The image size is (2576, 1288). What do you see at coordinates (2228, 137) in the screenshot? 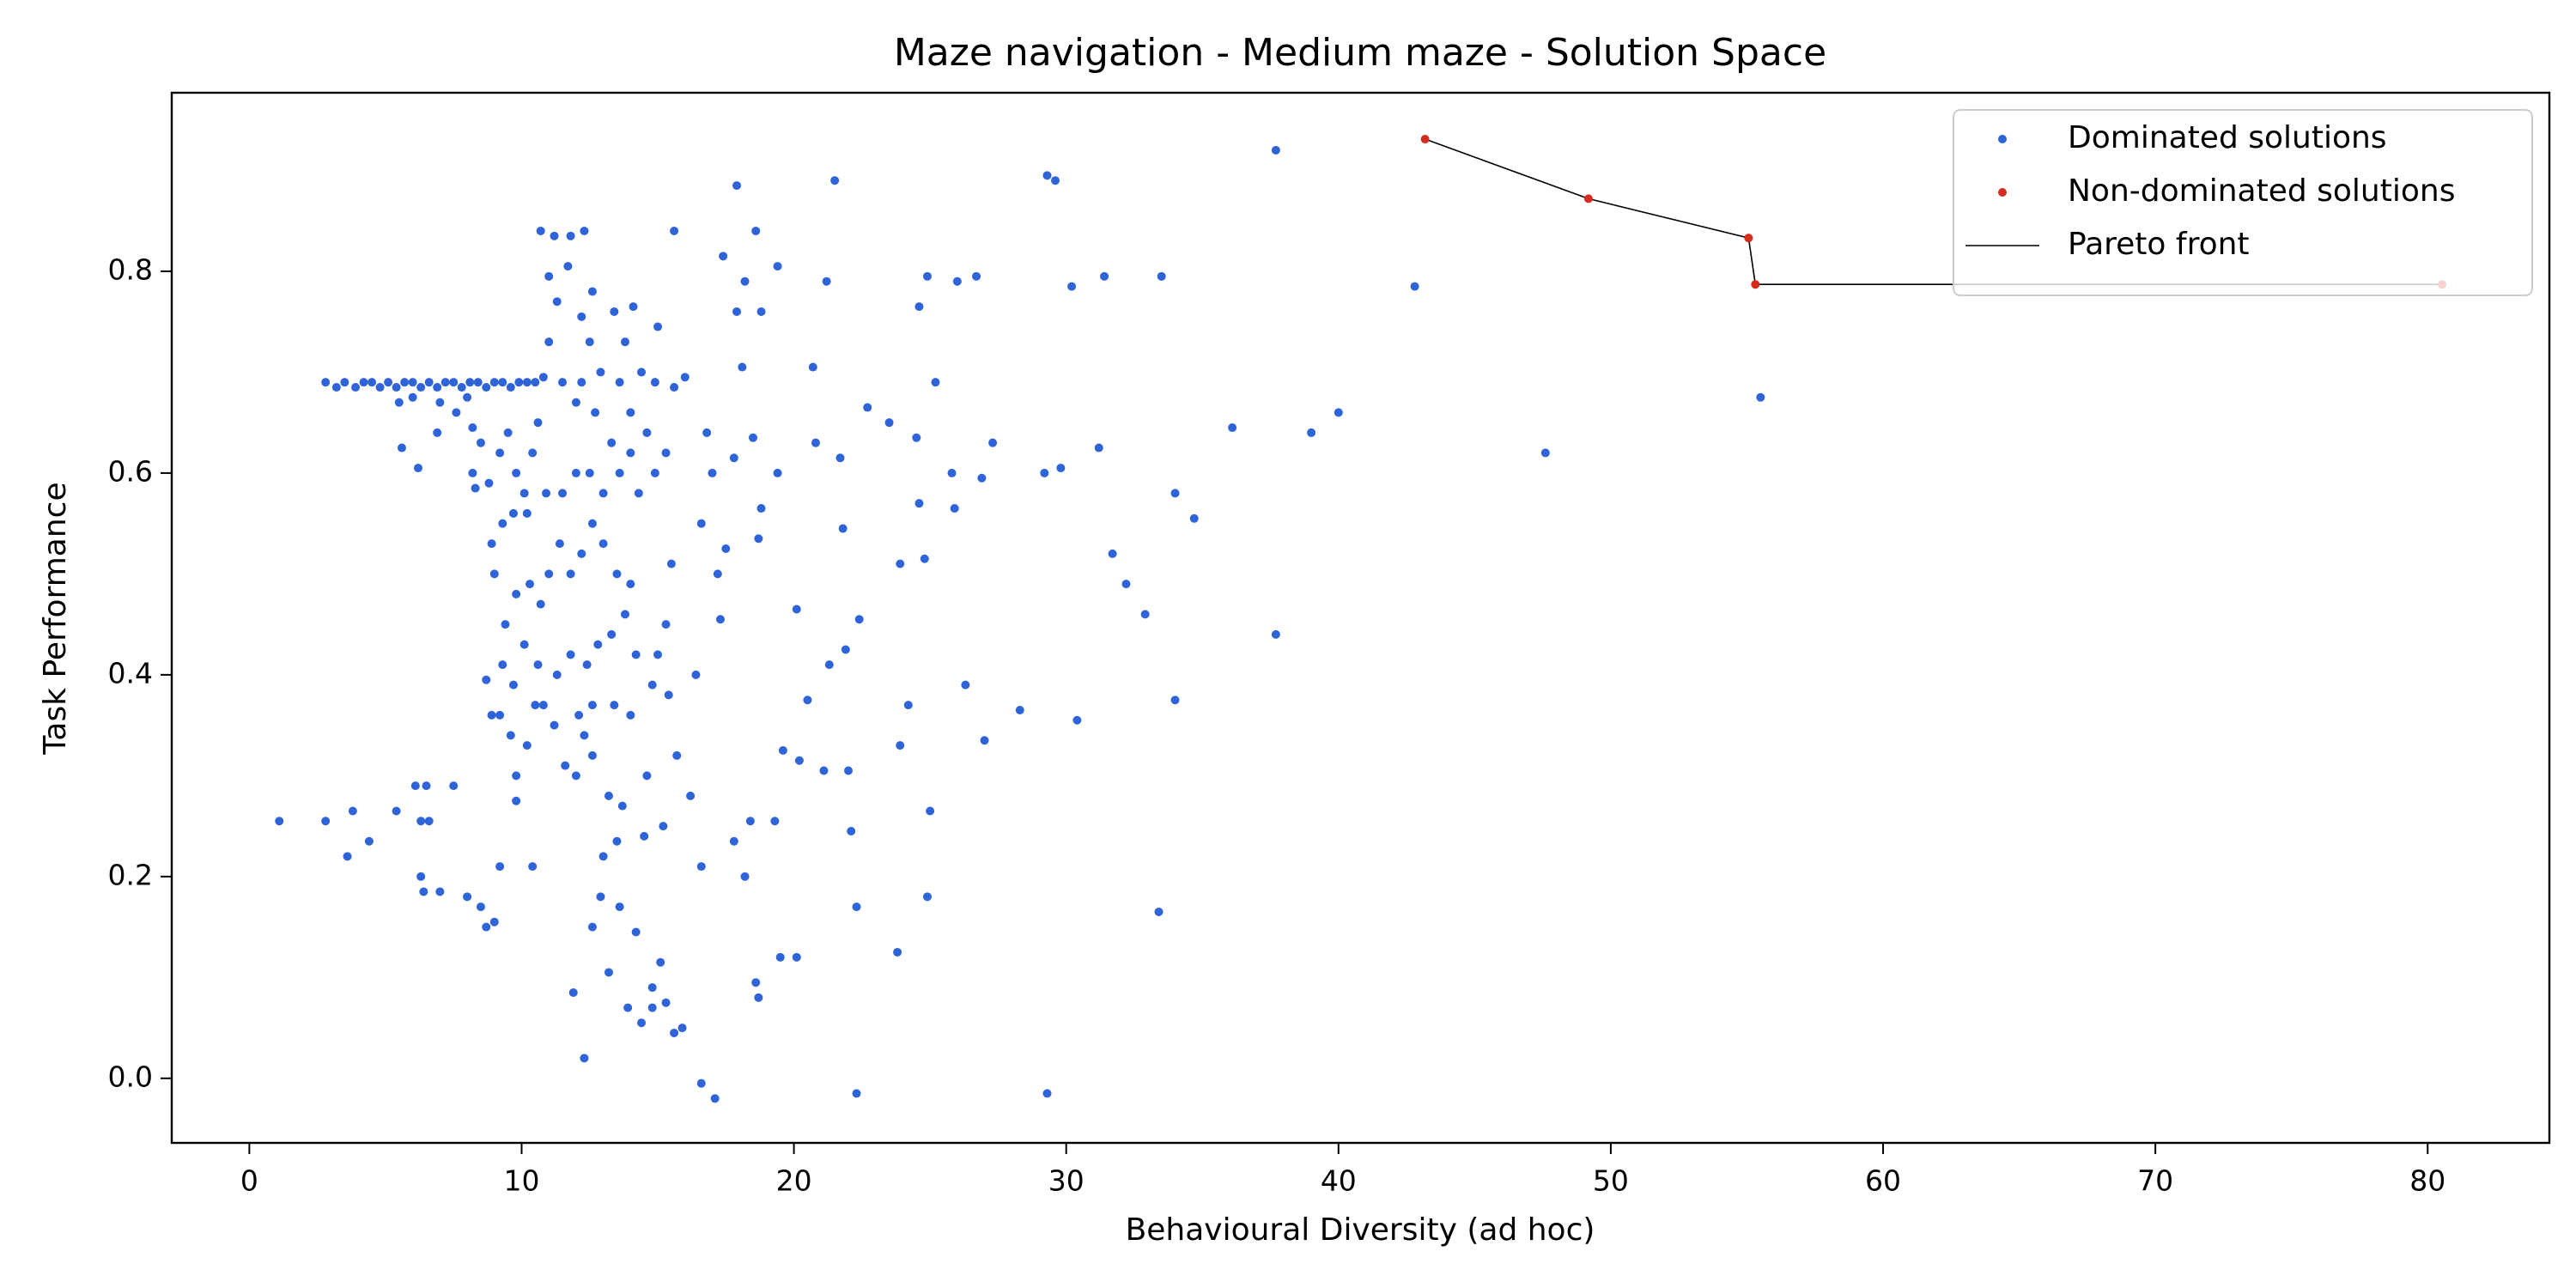
I see `legend-label: Dominated solutions` at bounding box center [2228, 137].